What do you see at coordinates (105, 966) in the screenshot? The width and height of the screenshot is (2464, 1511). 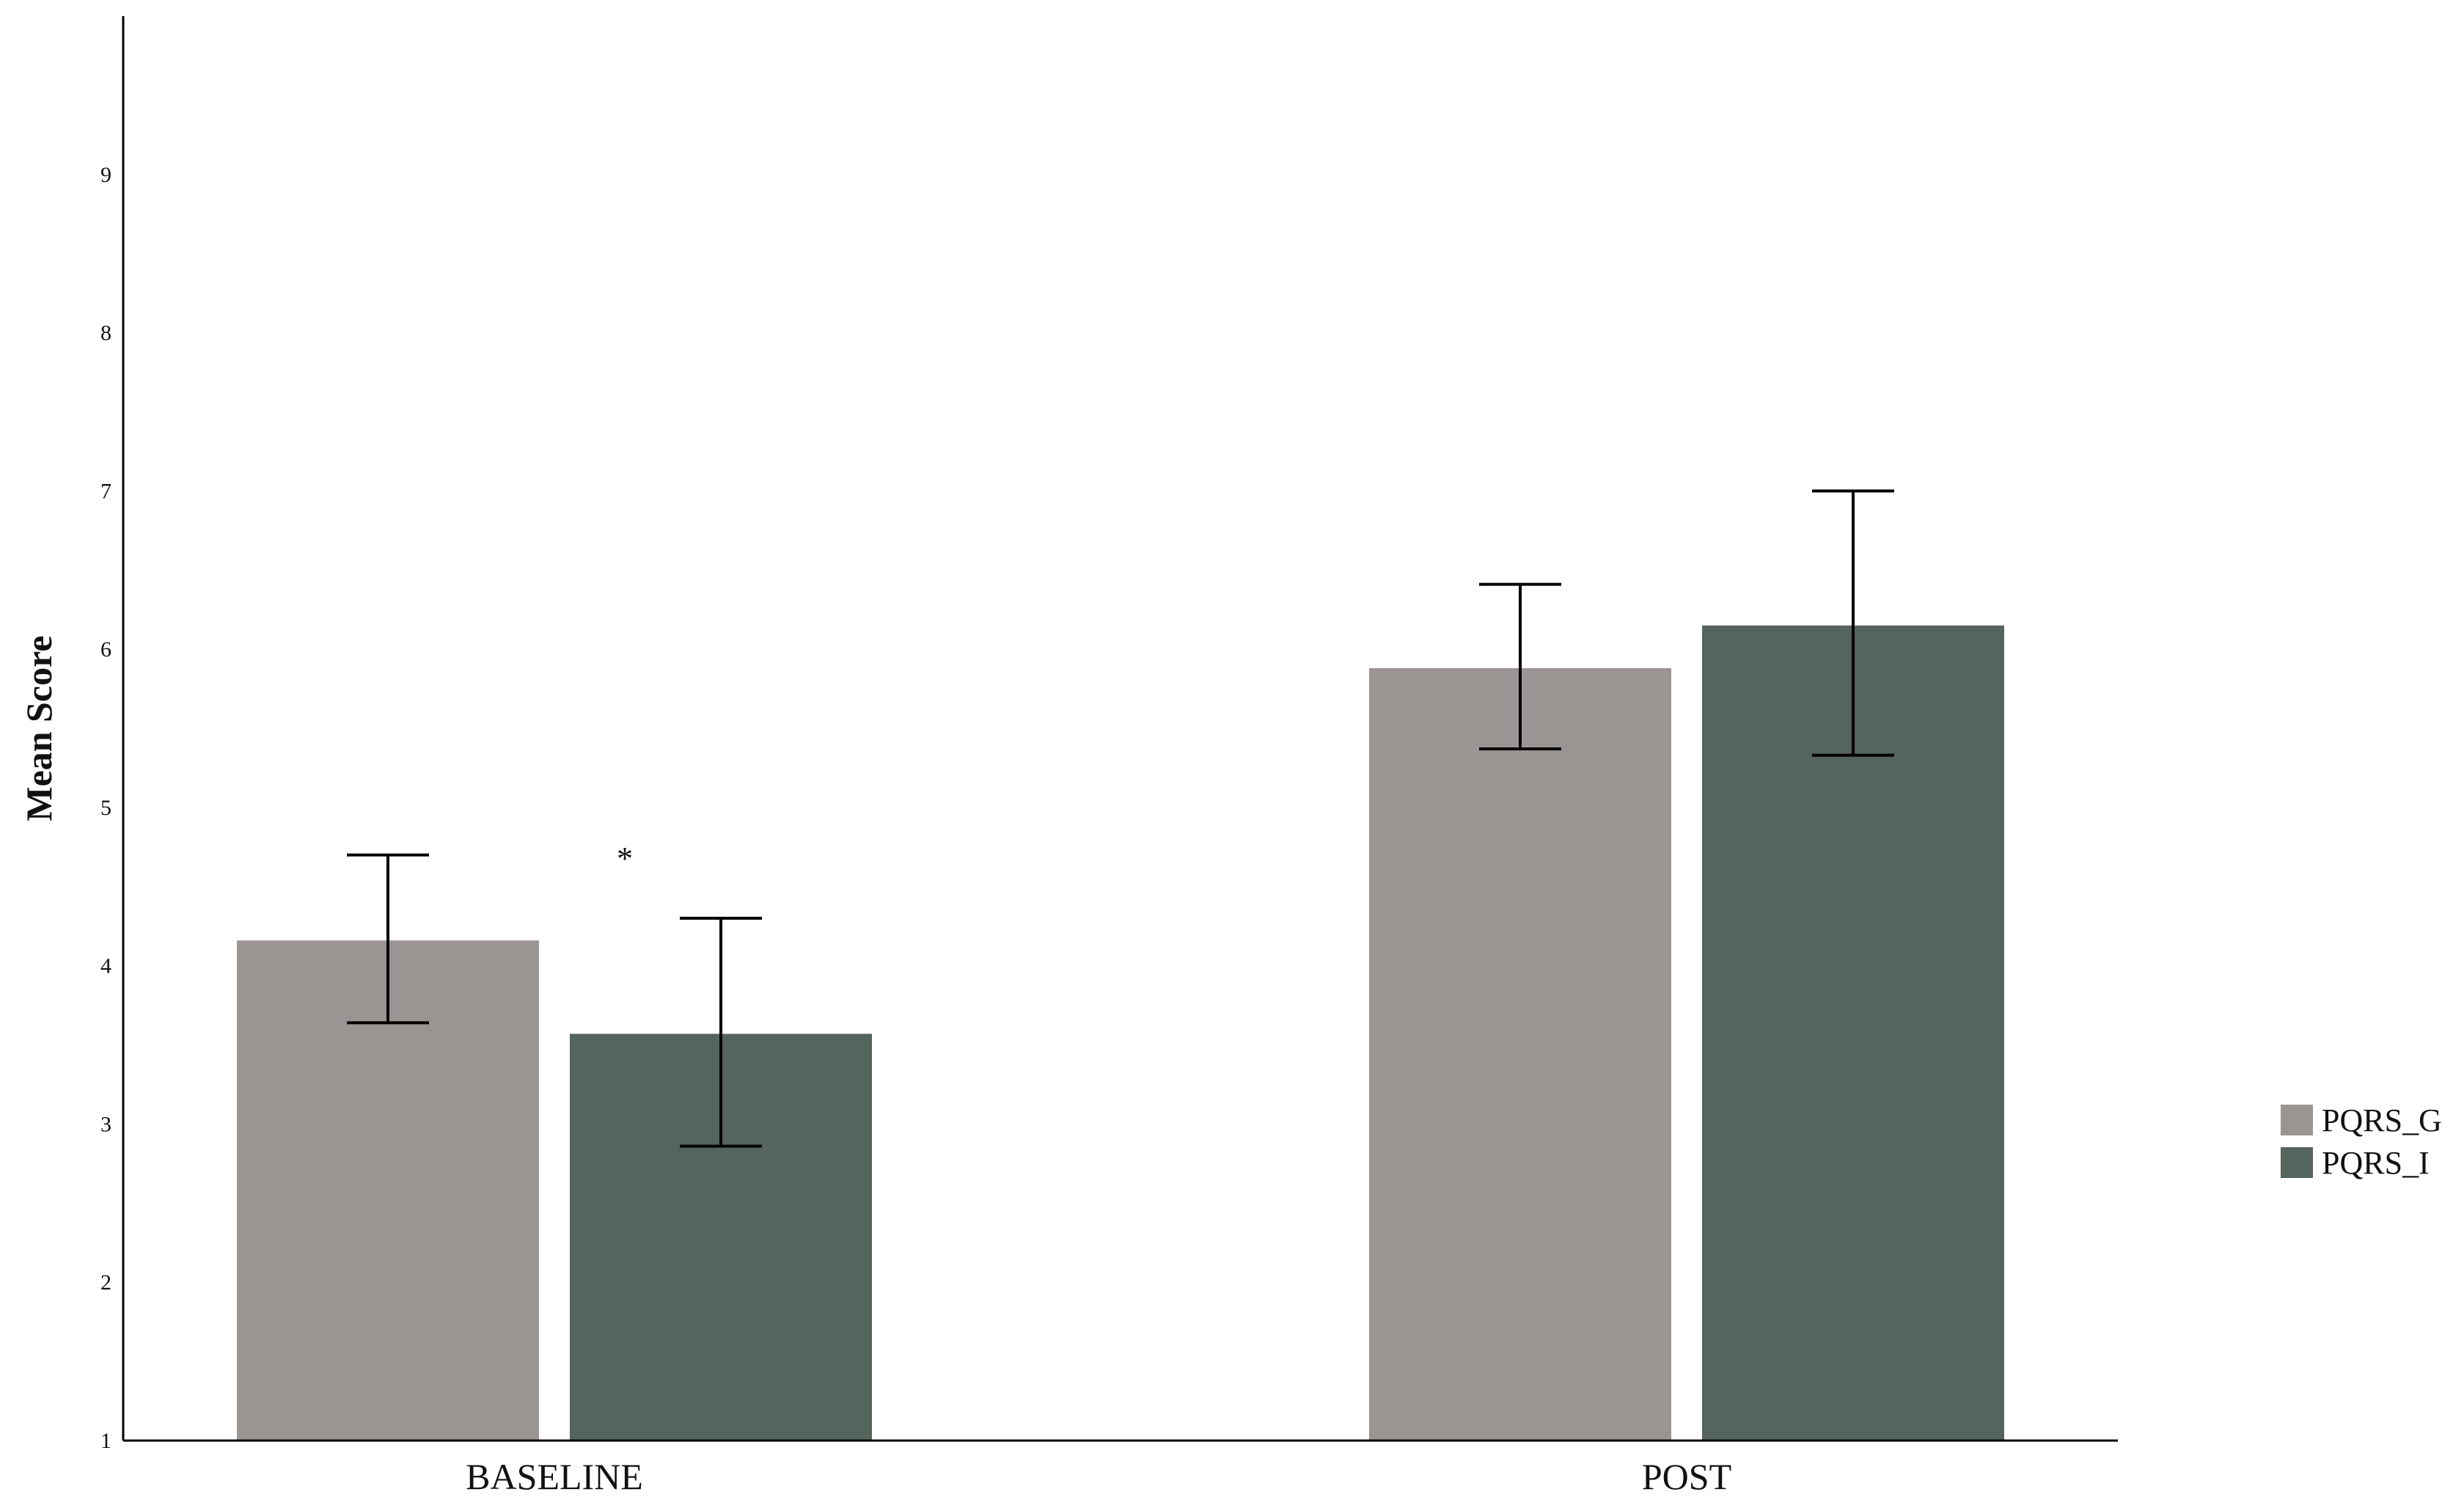 I see `y-tick-label: 4` at bounding box center [105, 966].